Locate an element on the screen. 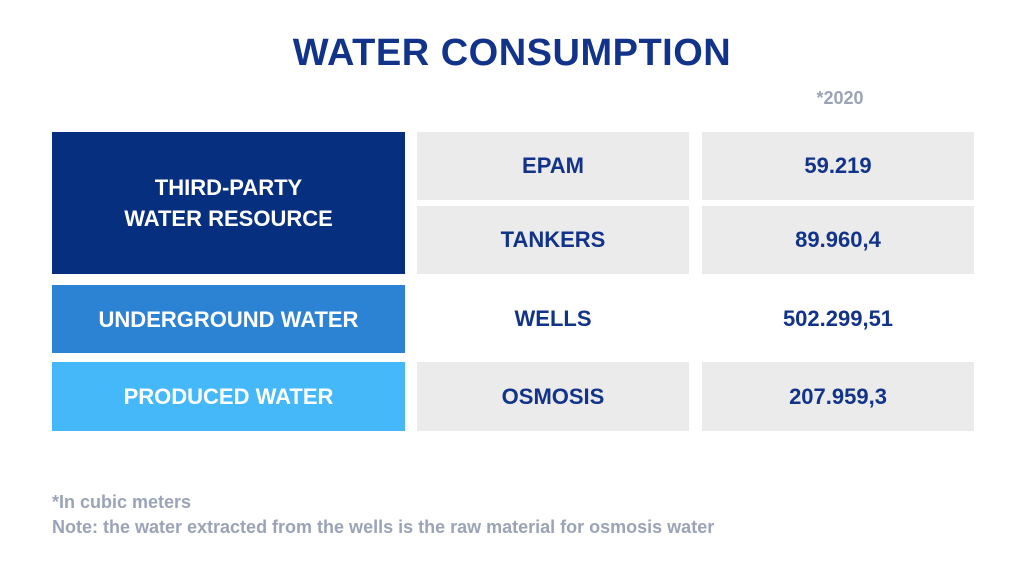  category-third-party-water-resource: THIRD-PARTY WATER RESOURCE is located at coordinates (228, 203).